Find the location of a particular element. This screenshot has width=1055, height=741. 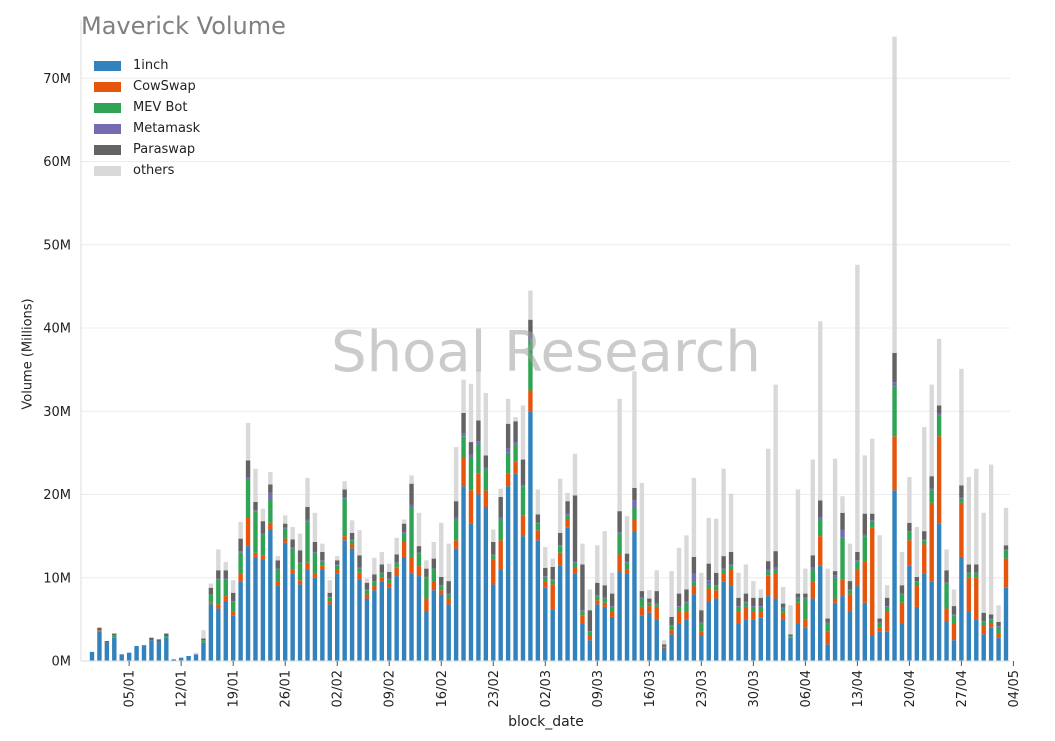

legend-swatch is located at coordinates (107, 86).